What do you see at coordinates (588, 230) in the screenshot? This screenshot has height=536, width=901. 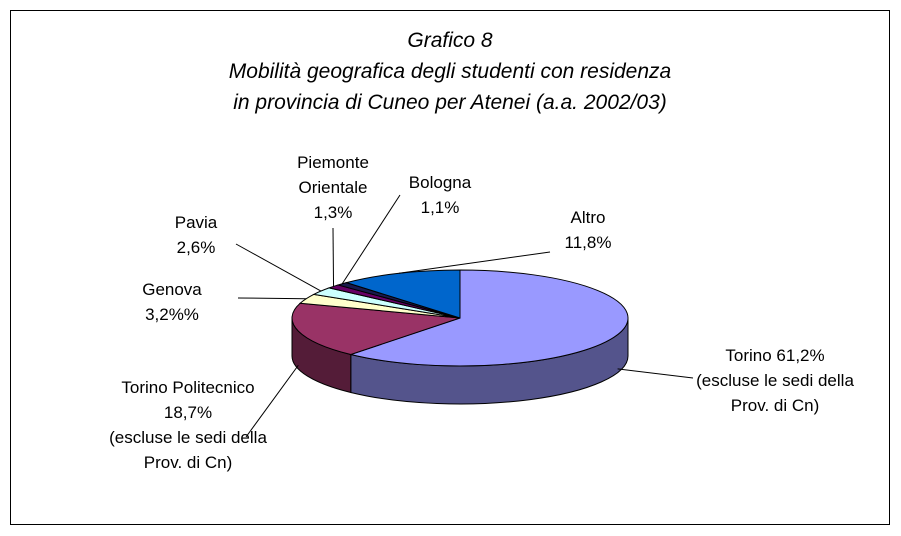 I see `data-label: Altro 11,8%` at bounding box center [588, 230].